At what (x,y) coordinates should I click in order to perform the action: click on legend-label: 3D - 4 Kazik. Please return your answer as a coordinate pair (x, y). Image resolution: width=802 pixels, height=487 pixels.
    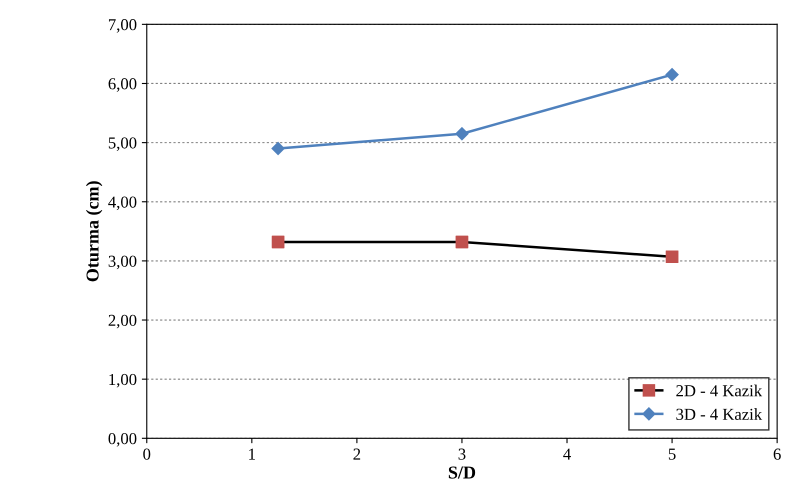
    Looking at the image, I should click on (719, 414).